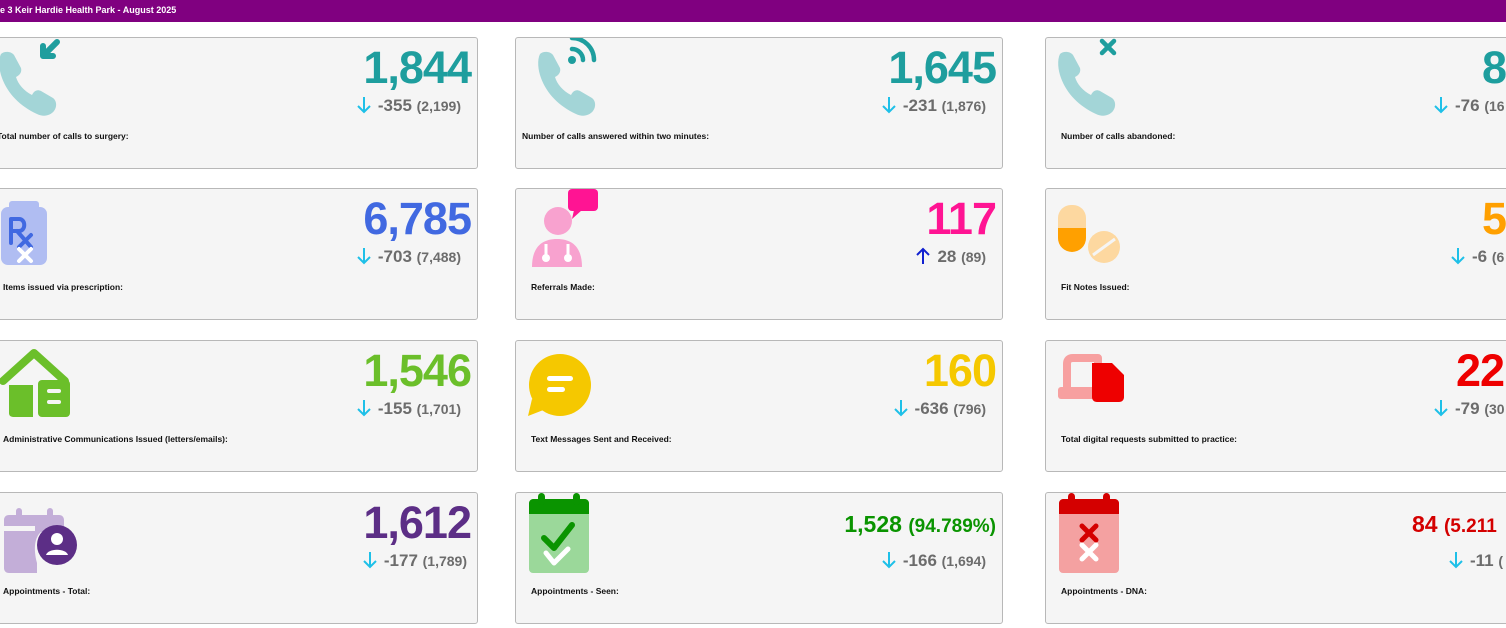 The image size is (1506, 628). I want to click on delta-value: -79, so click(1467, 408).